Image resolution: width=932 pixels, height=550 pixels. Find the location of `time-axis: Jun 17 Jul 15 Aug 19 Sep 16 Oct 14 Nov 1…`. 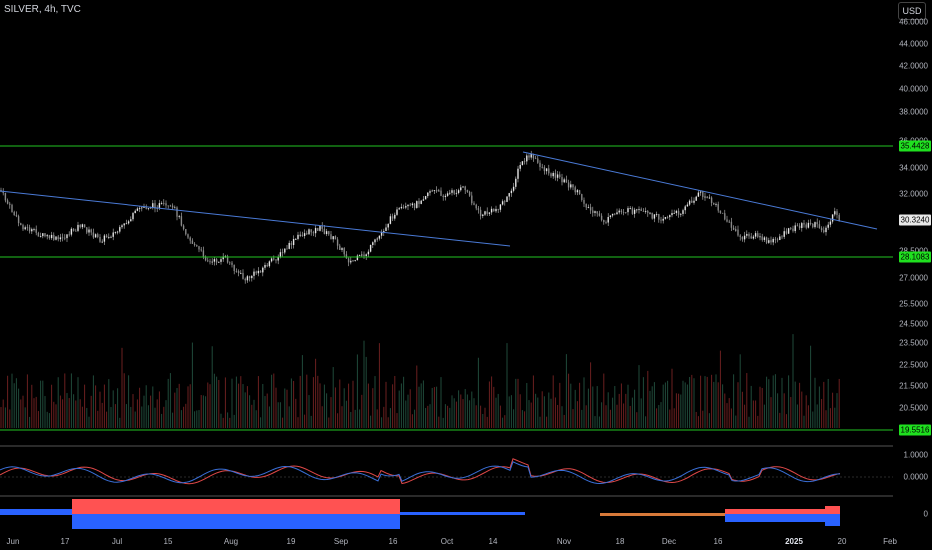

time-axis: Jun 17 Jul 15 Aug 19 Sep 16 Oct 14 Nov 1… is located at coordinates (448, 542).